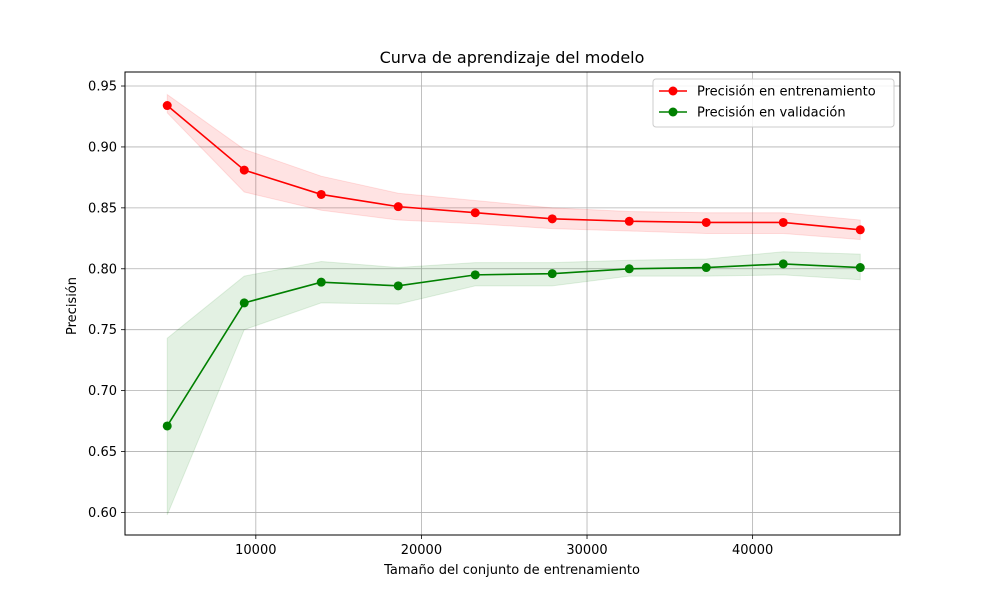 This screenshot has width=1000, height=600. Describe the element at coordinates (512, 57) in the screenshot. I see `chart-title: Curva de aprendizaje del modelo` at that location.